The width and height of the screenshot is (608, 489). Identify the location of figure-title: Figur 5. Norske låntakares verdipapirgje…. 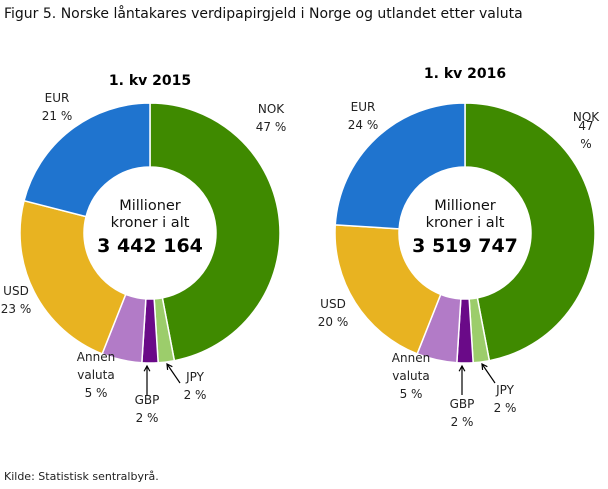
(263, 14).